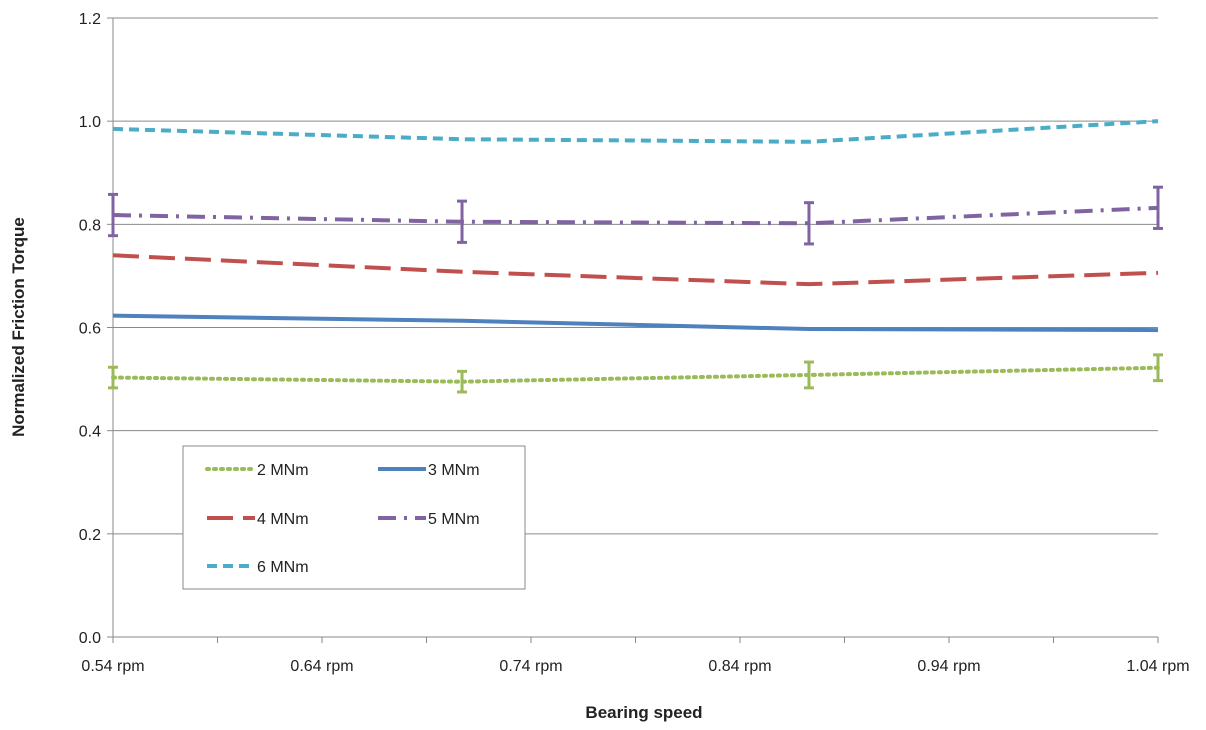 This screenshot has width=1206, height=730. I want to click on y-tick-label: 0.2, so click(90, 535).